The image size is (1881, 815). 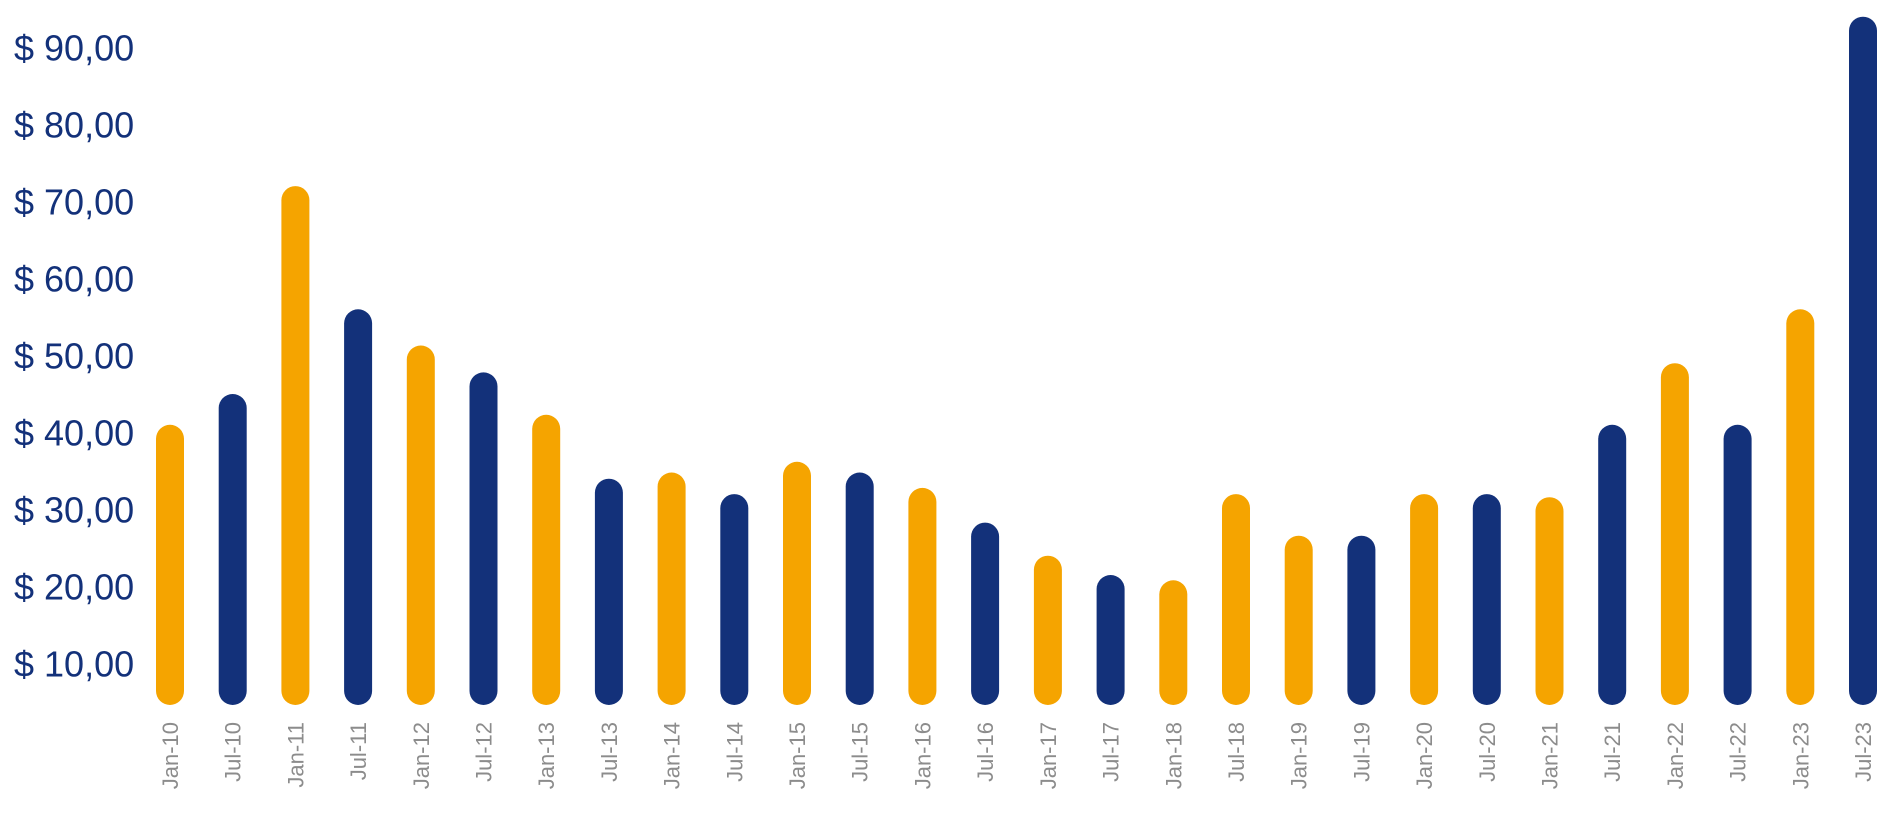 I want to click on x-tick-label: Jan-10, so click(x=170, y=755).